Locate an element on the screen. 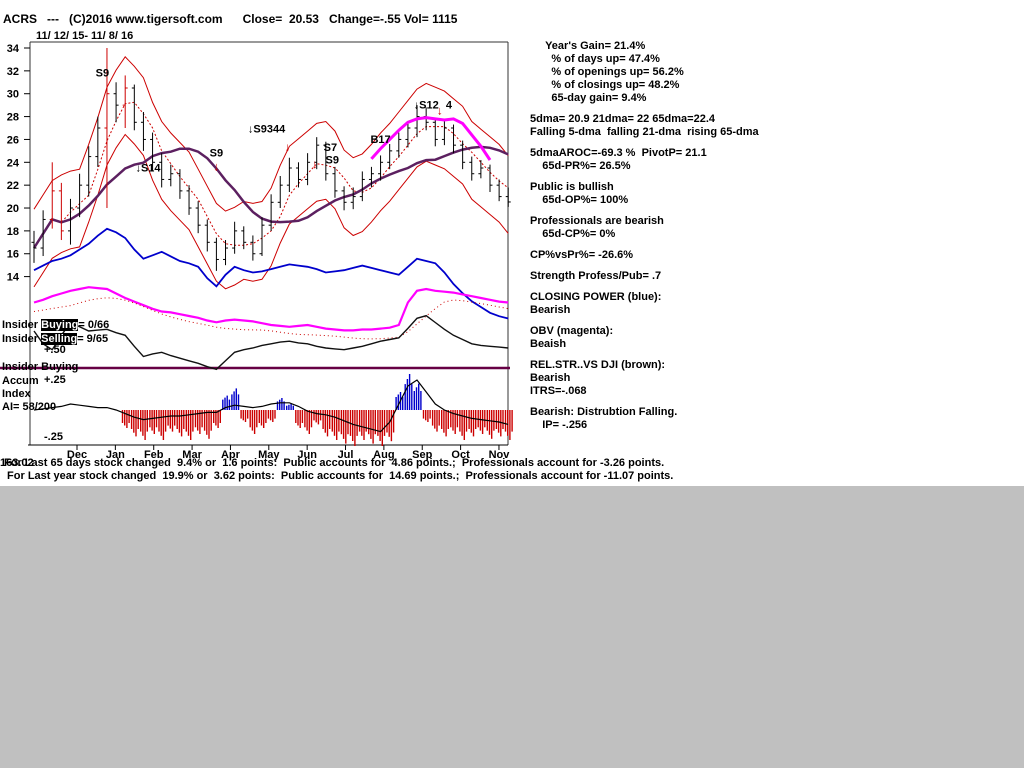  right-panel-line: 65d-CP%= 0% is located at coordinates (573, 234).